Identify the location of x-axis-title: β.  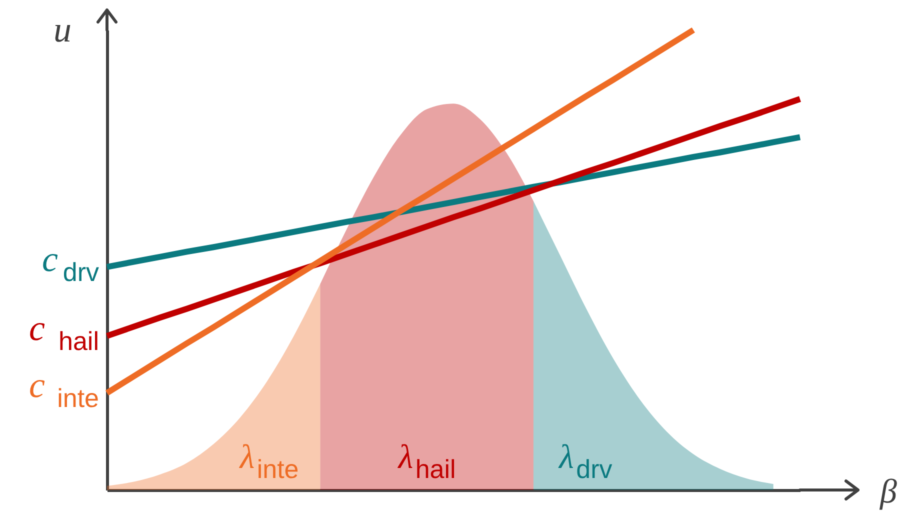
(888, 492).